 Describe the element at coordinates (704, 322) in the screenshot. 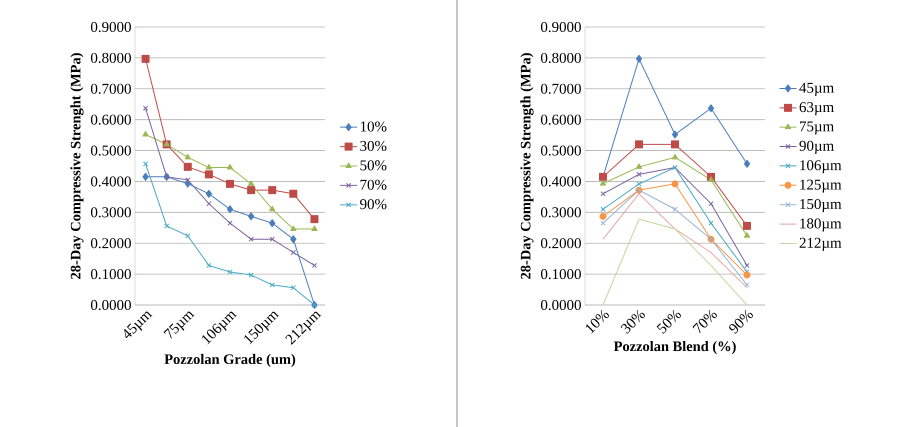

I see `x-tick-label: 70%` at that location.